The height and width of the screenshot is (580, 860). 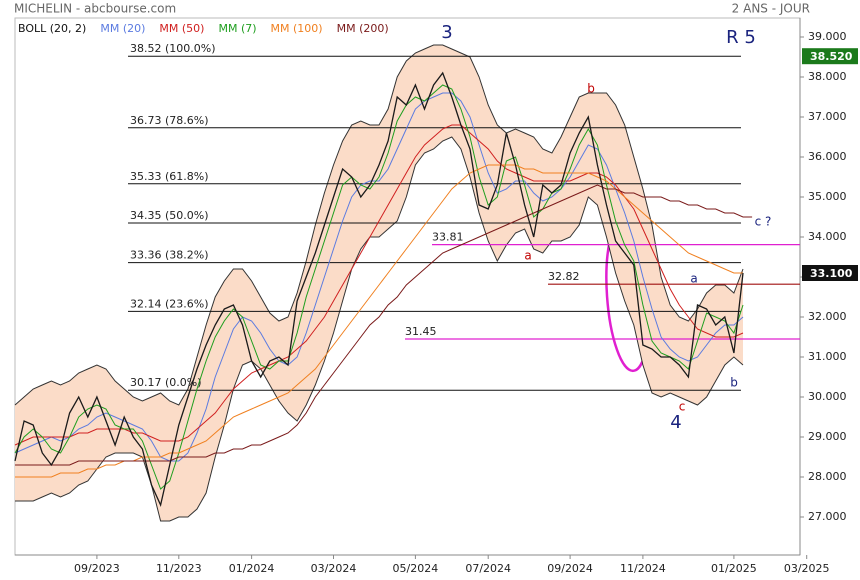 I want to click on legend-entry: MM (7), so click(x=237, y=28).